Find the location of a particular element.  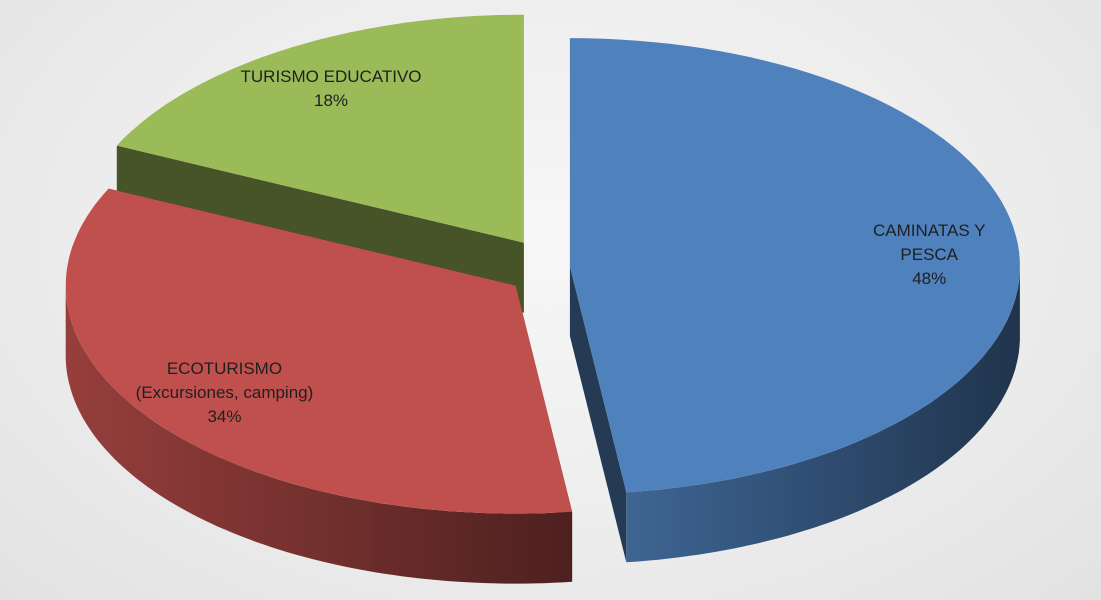

data-label: ECOTURISMO (Excursiones, camping) 34% is located at coordinates (225, 393).